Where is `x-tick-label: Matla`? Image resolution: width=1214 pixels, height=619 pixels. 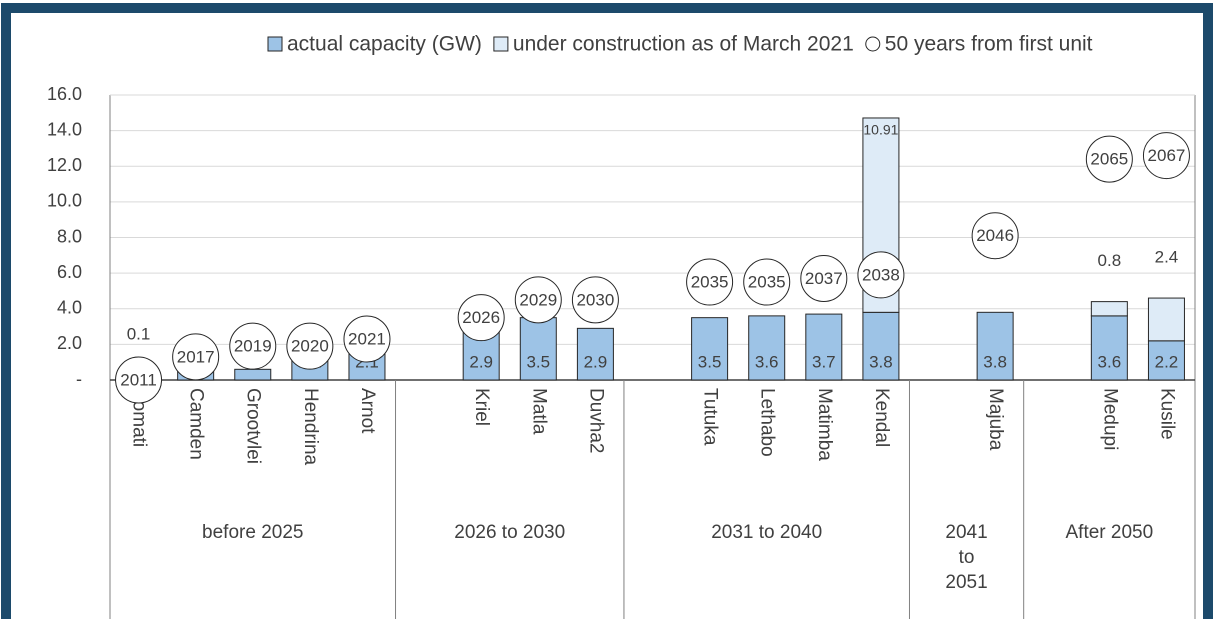 x-tick-label: Matla is located at coordinates (538, 411).